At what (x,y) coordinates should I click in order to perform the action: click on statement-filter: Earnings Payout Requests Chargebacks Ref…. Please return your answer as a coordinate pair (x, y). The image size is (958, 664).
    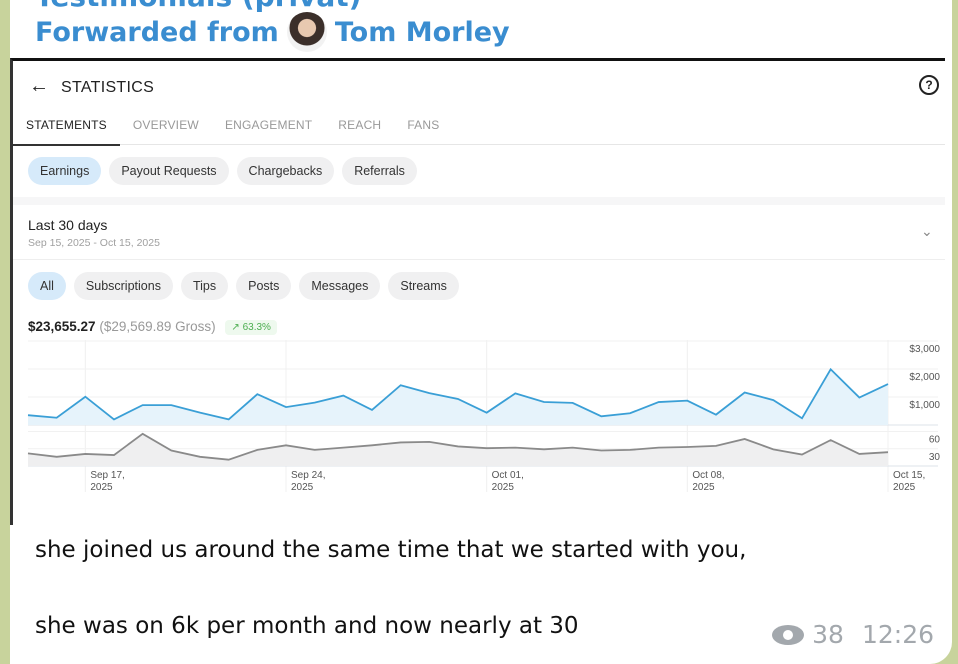
    Looking at the image, I should click on (222, 171).